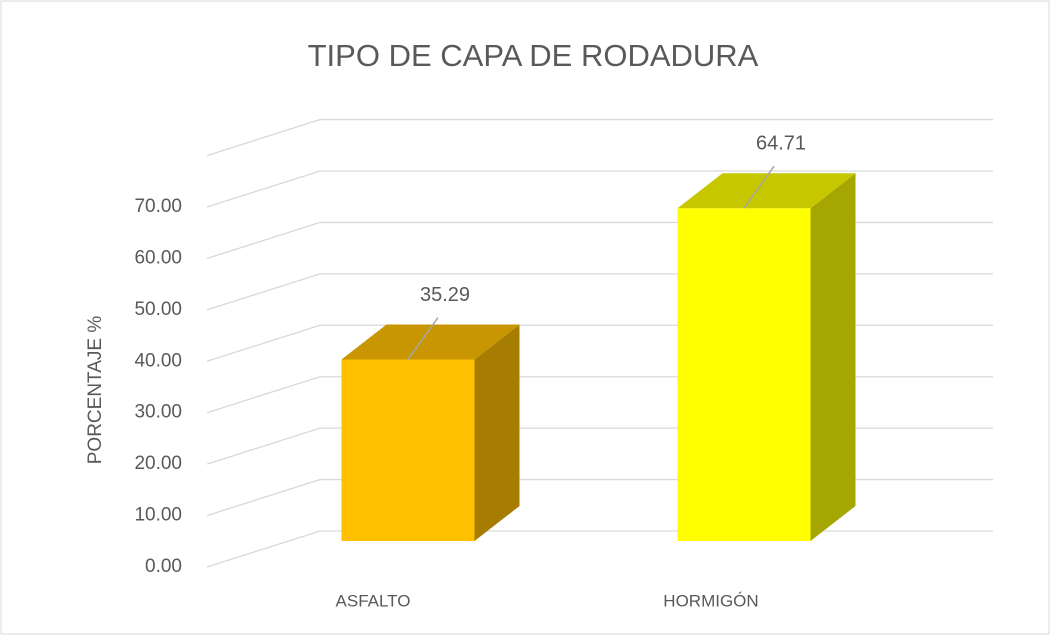  What do you see at coordinates (163, 566) in the screenshot?
I see `y-tick-label: 0.00` at bounding box center [163, 566].